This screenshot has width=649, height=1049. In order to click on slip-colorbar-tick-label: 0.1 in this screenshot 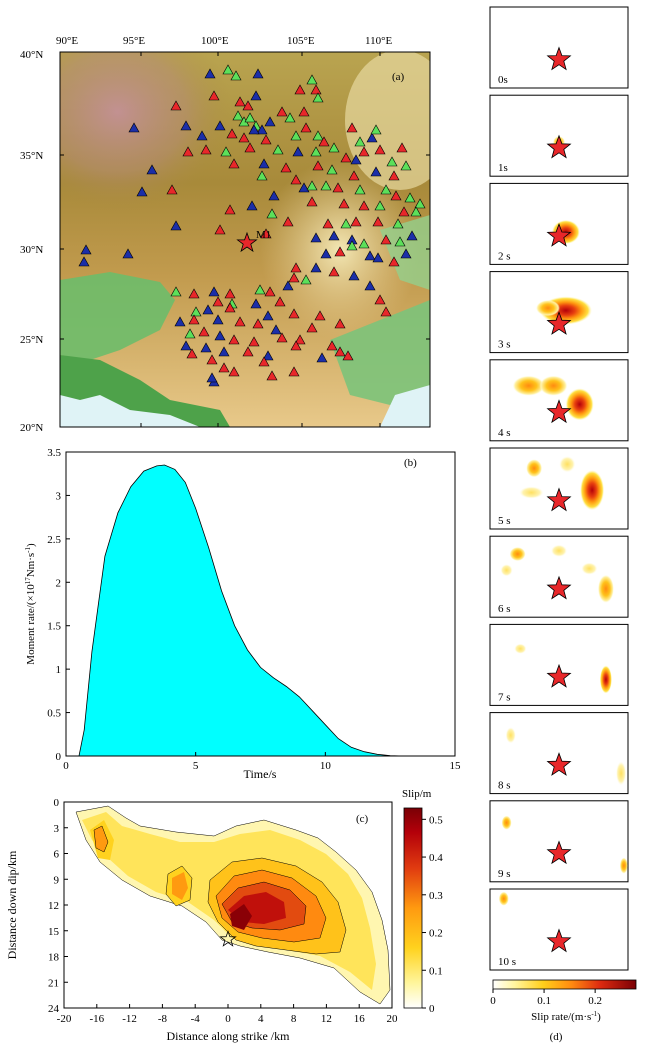, I will do `click(436, 971)`.